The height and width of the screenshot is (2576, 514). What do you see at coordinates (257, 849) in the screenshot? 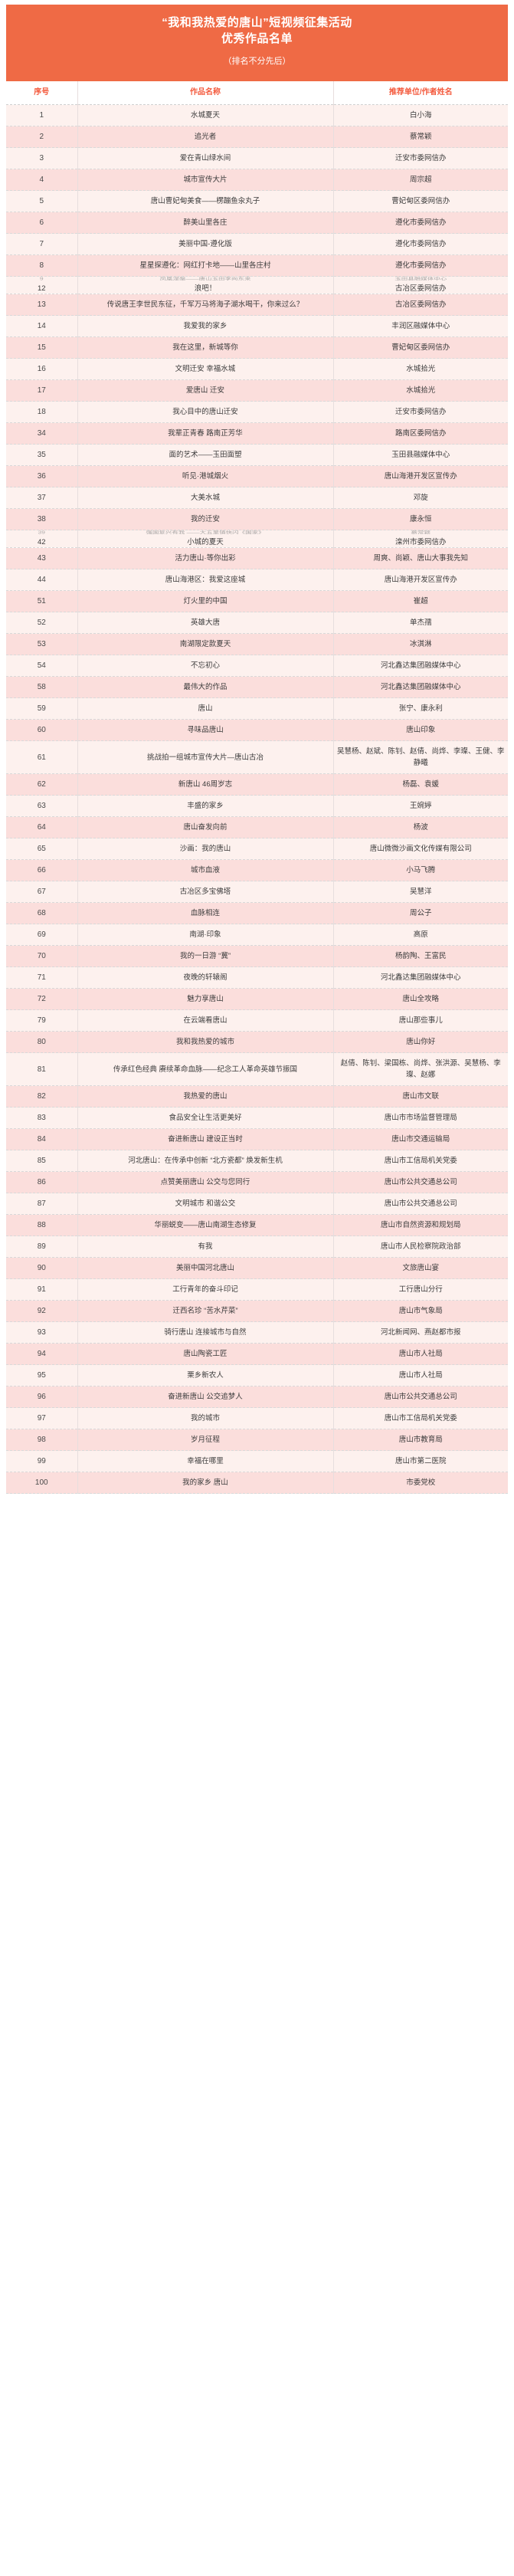
I see `table-row: 65 沙画：我的唐山 唐山微微沙画文化传媒有限公司` at bounding box center [257, 849].